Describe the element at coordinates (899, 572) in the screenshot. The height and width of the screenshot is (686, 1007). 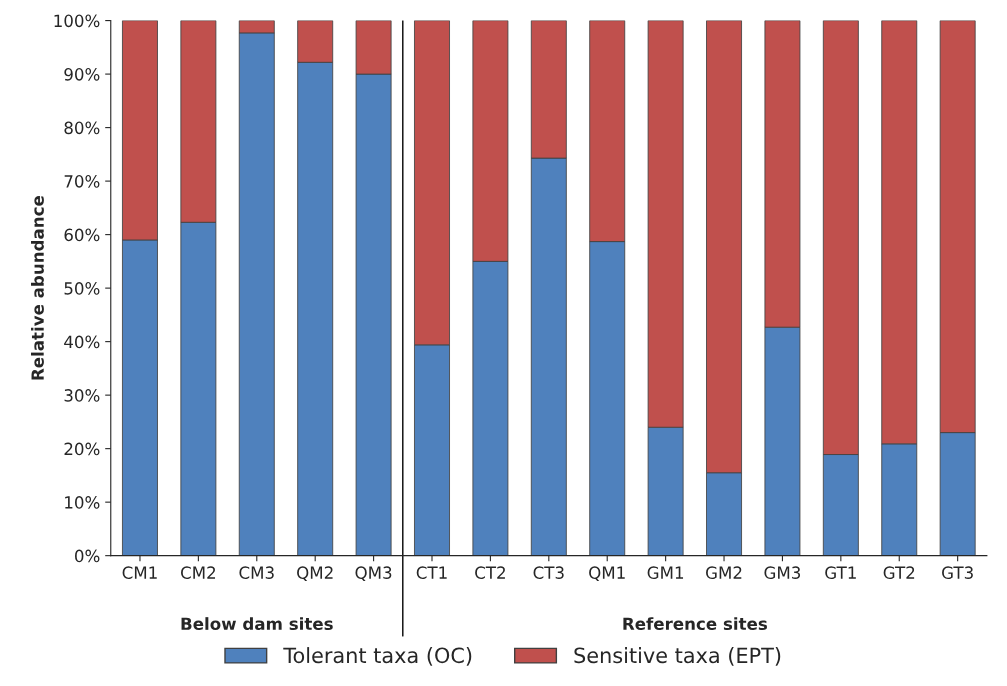
I see `x-tick-label: GT2` at that location.